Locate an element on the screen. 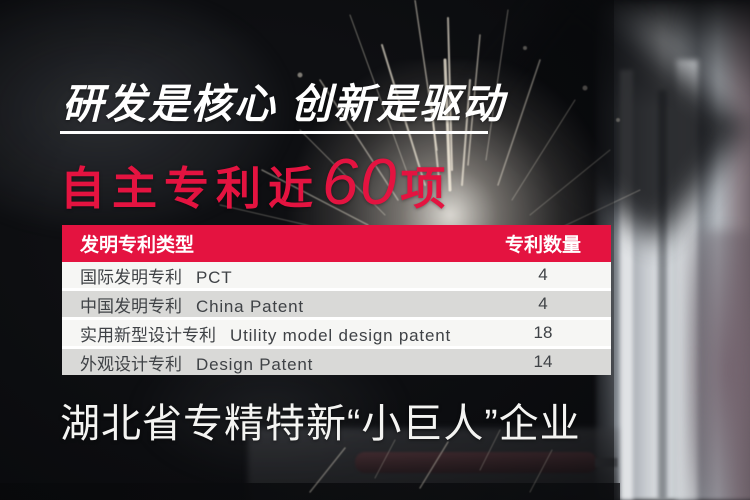  patent-count-cell: 18 is located at coordinates (543, 332).